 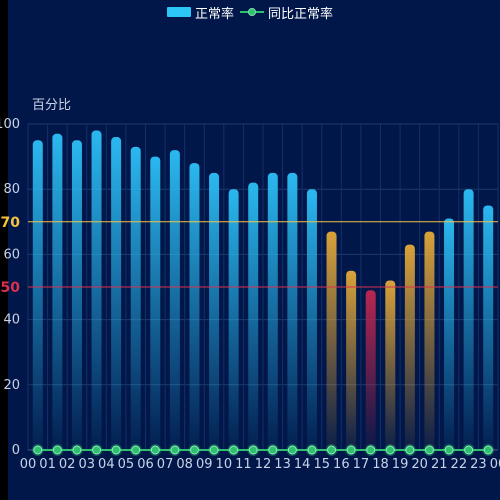 I want to click on y-tick-label: 100, so click(x=10, y=124).